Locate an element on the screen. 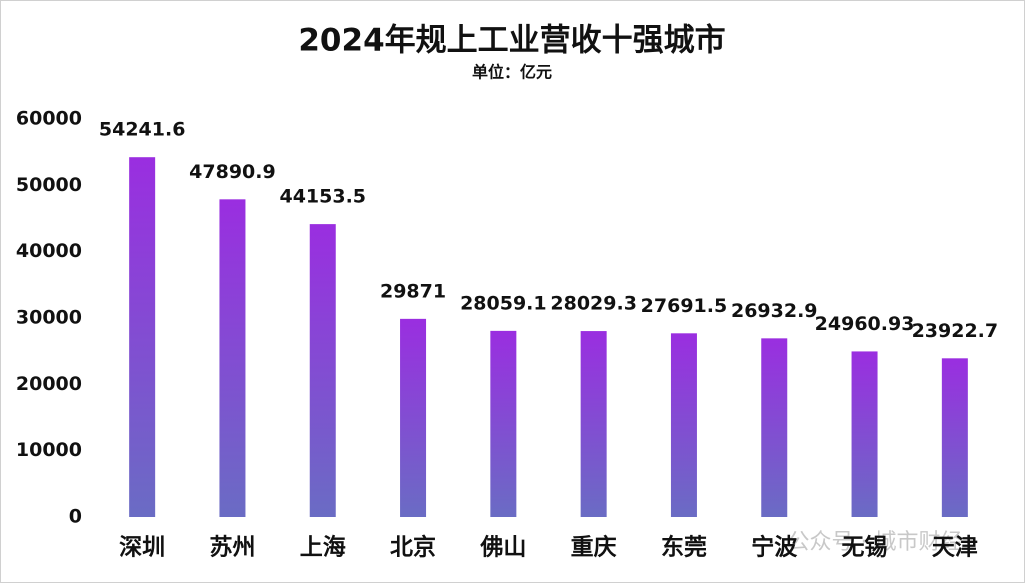 Image resolution: width=1025 pixels, height=583 pixels. value-label: 26932.9 is located at coordinates (774, 311).